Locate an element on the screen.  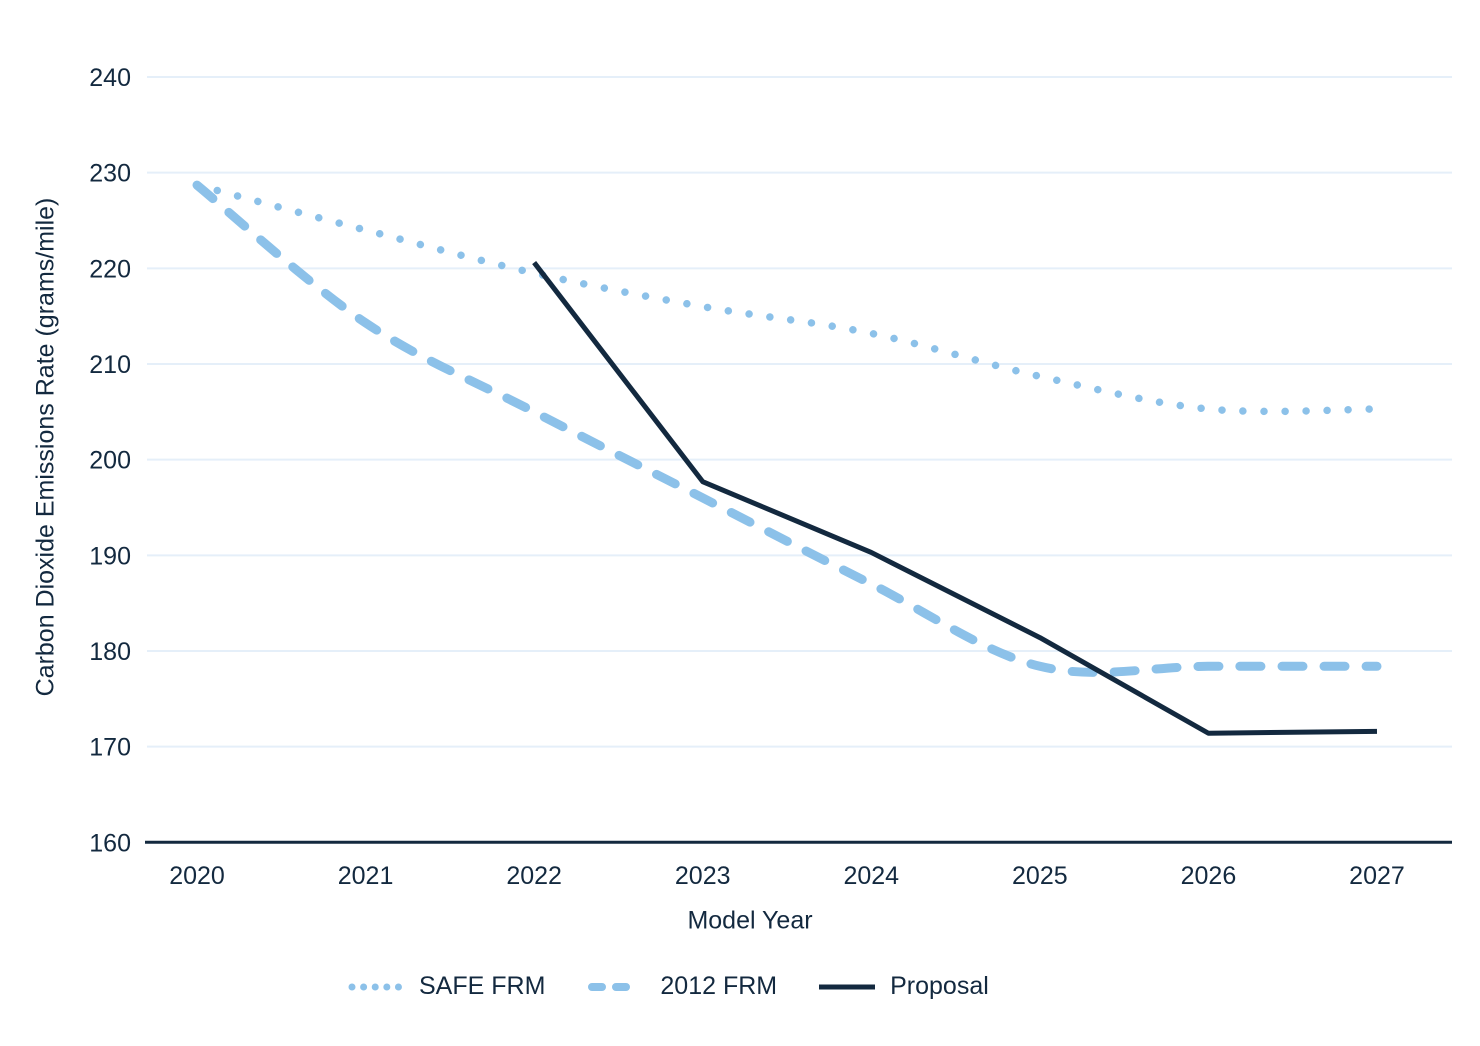
legend-label-2012-frm: 2012 FRM is located at coordinates (719, 986).